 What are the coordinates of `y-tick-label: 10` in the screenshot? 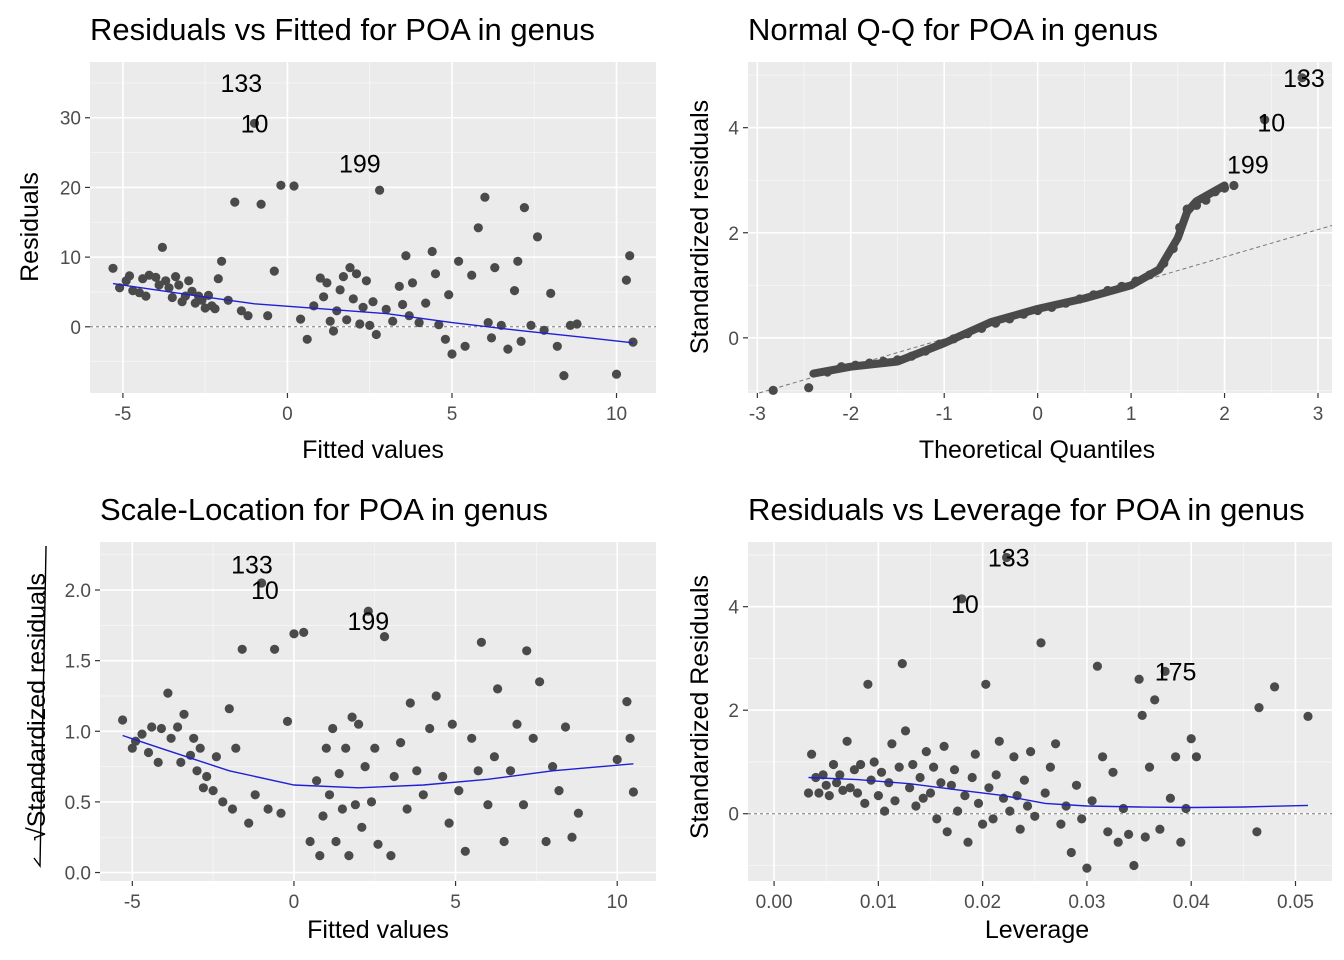 It's located at (70, 258).